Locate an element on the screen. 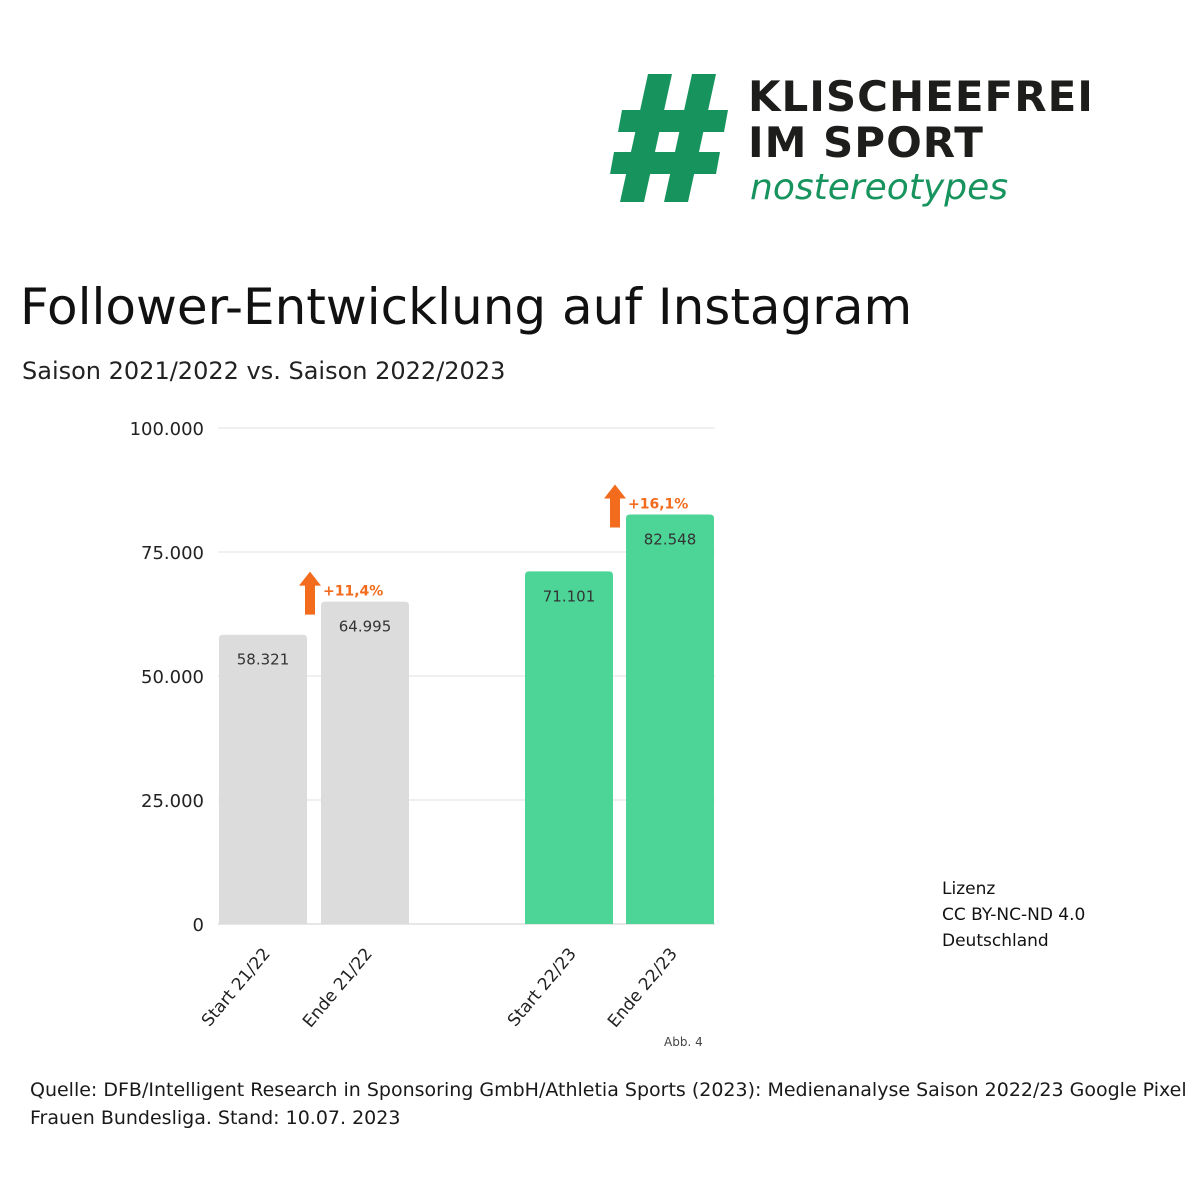 The width and height of the screenshot is (1200, 1200). license-label: Lizenz is located at coordinates (969, 889).